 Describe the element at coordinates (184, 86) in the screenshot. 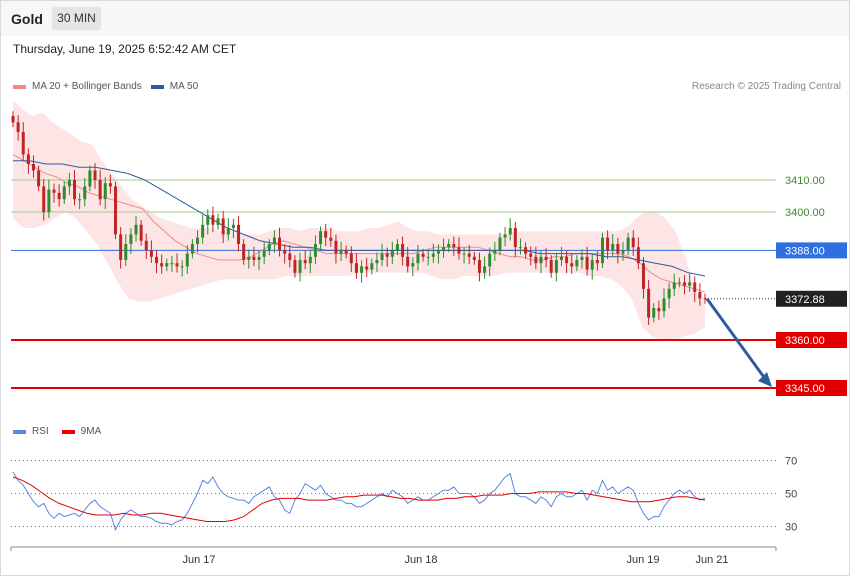

I see `ma50-legend-label: MA 50` at that location.